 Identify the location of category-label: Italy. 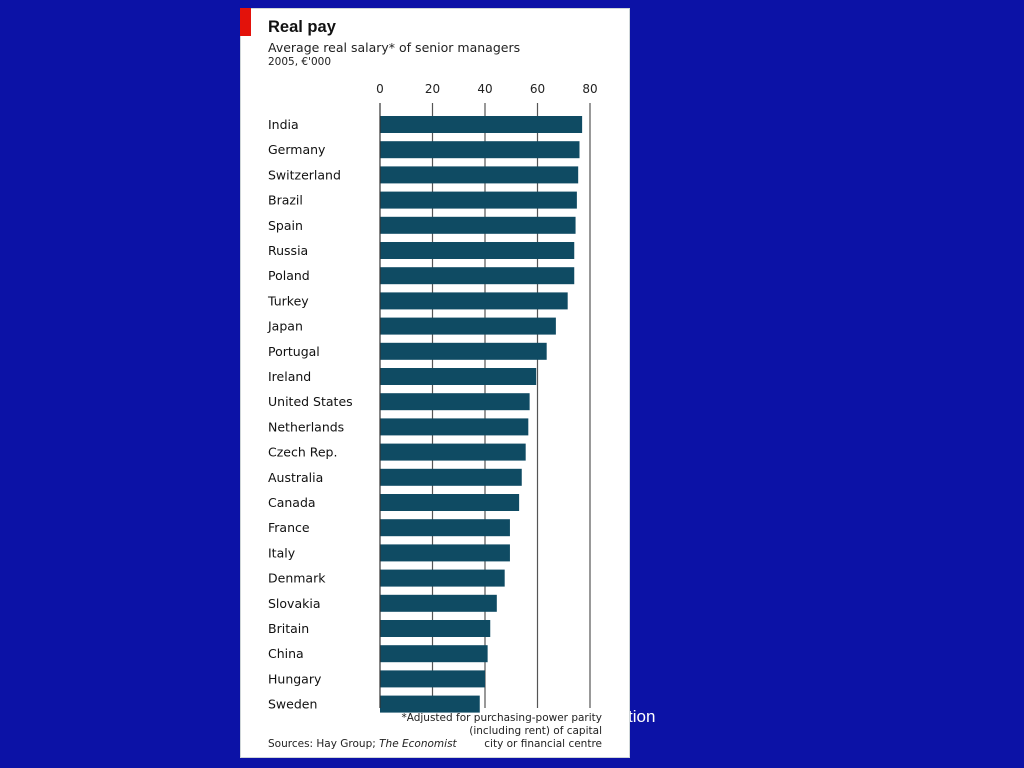
(282, 552).